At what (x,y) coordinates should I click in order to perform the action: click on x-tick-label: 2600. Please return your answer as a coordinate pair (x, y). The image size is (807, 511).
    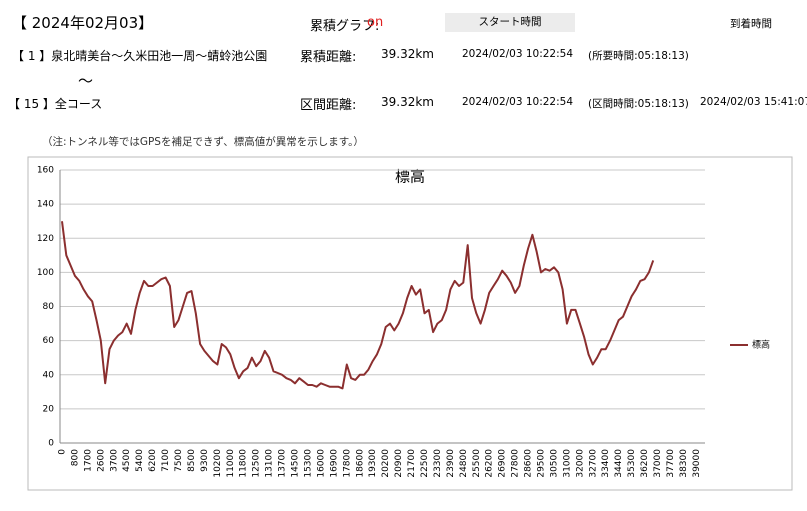
    Looking at the image, I should click on (101, 460).